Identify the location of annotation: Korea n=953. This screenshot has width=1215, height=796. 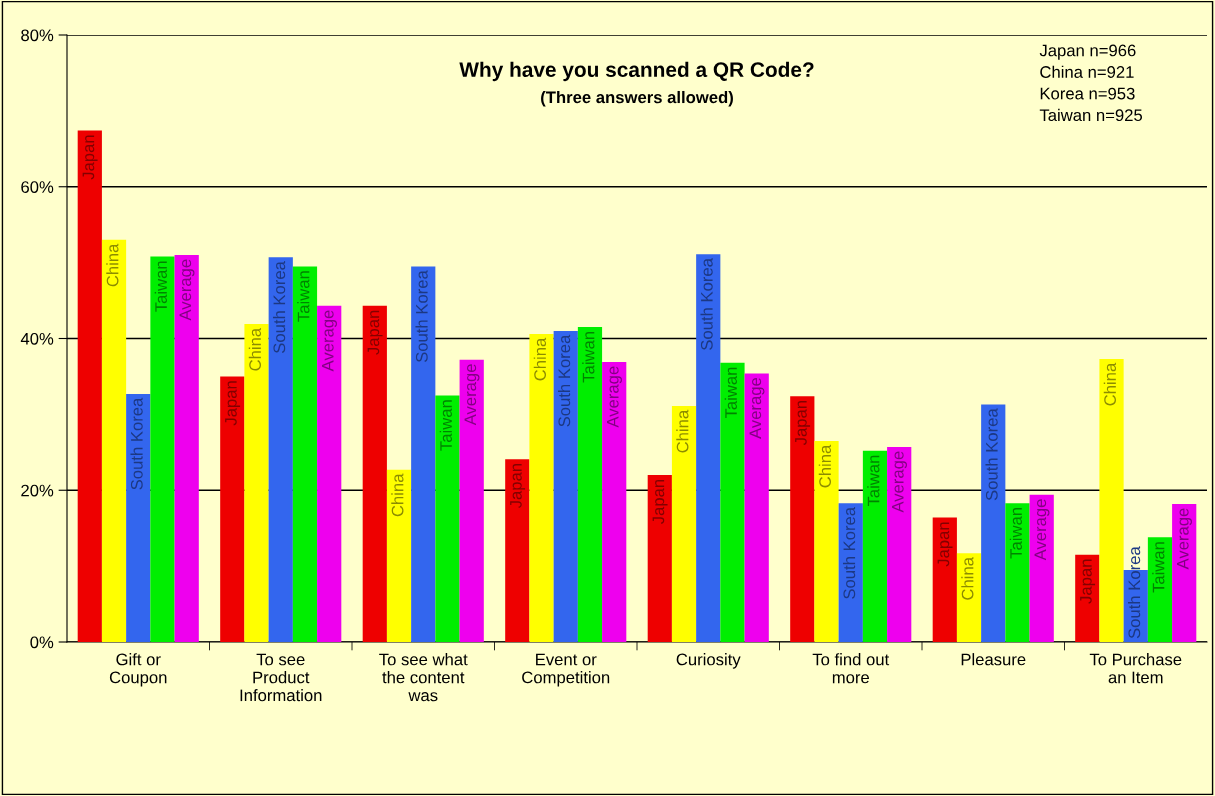
(1087, 93).